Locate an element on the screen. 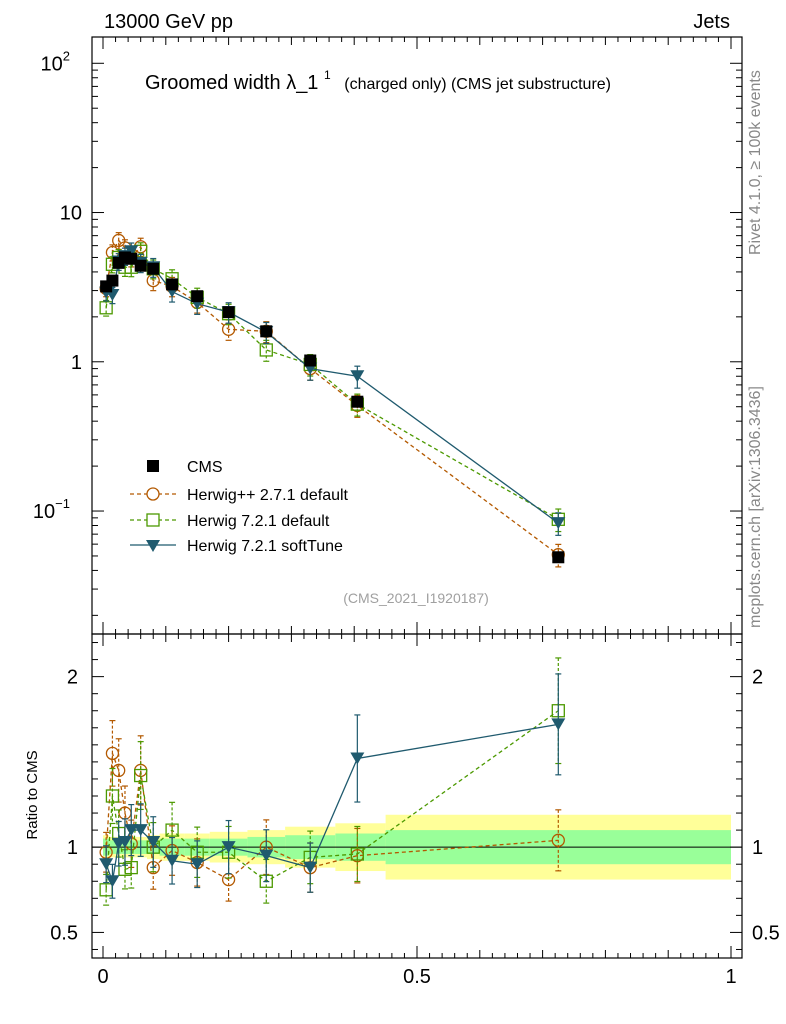  header-right-label: Jets is located at coordinates (711, 22).